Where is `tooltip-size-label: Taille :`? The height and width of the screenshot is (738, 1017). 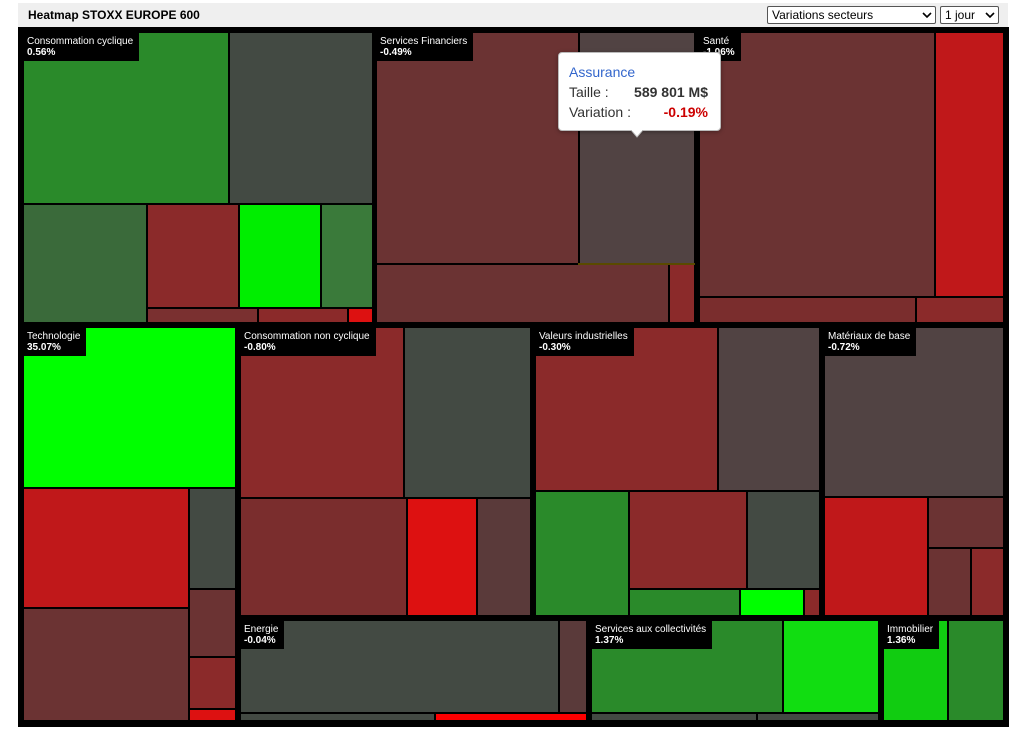 tooltip-size-label: Taille : is located at coordinates (589, 92).